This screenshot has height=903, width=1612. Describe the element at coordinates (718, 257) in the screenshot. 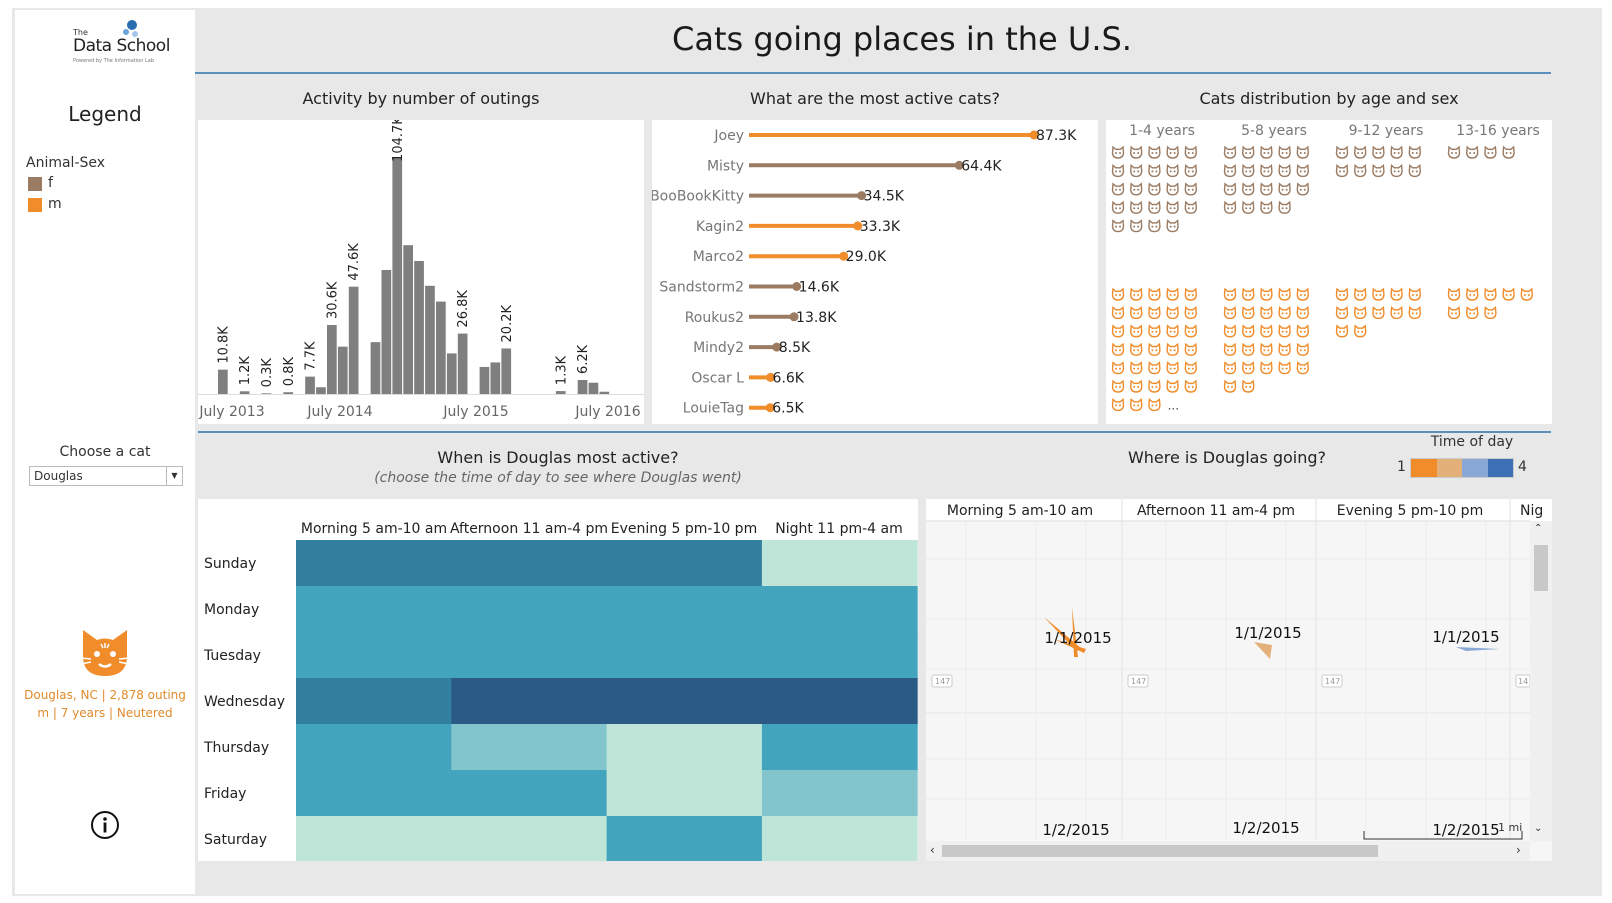

I see `cat-name-label: Marco2` at that location.